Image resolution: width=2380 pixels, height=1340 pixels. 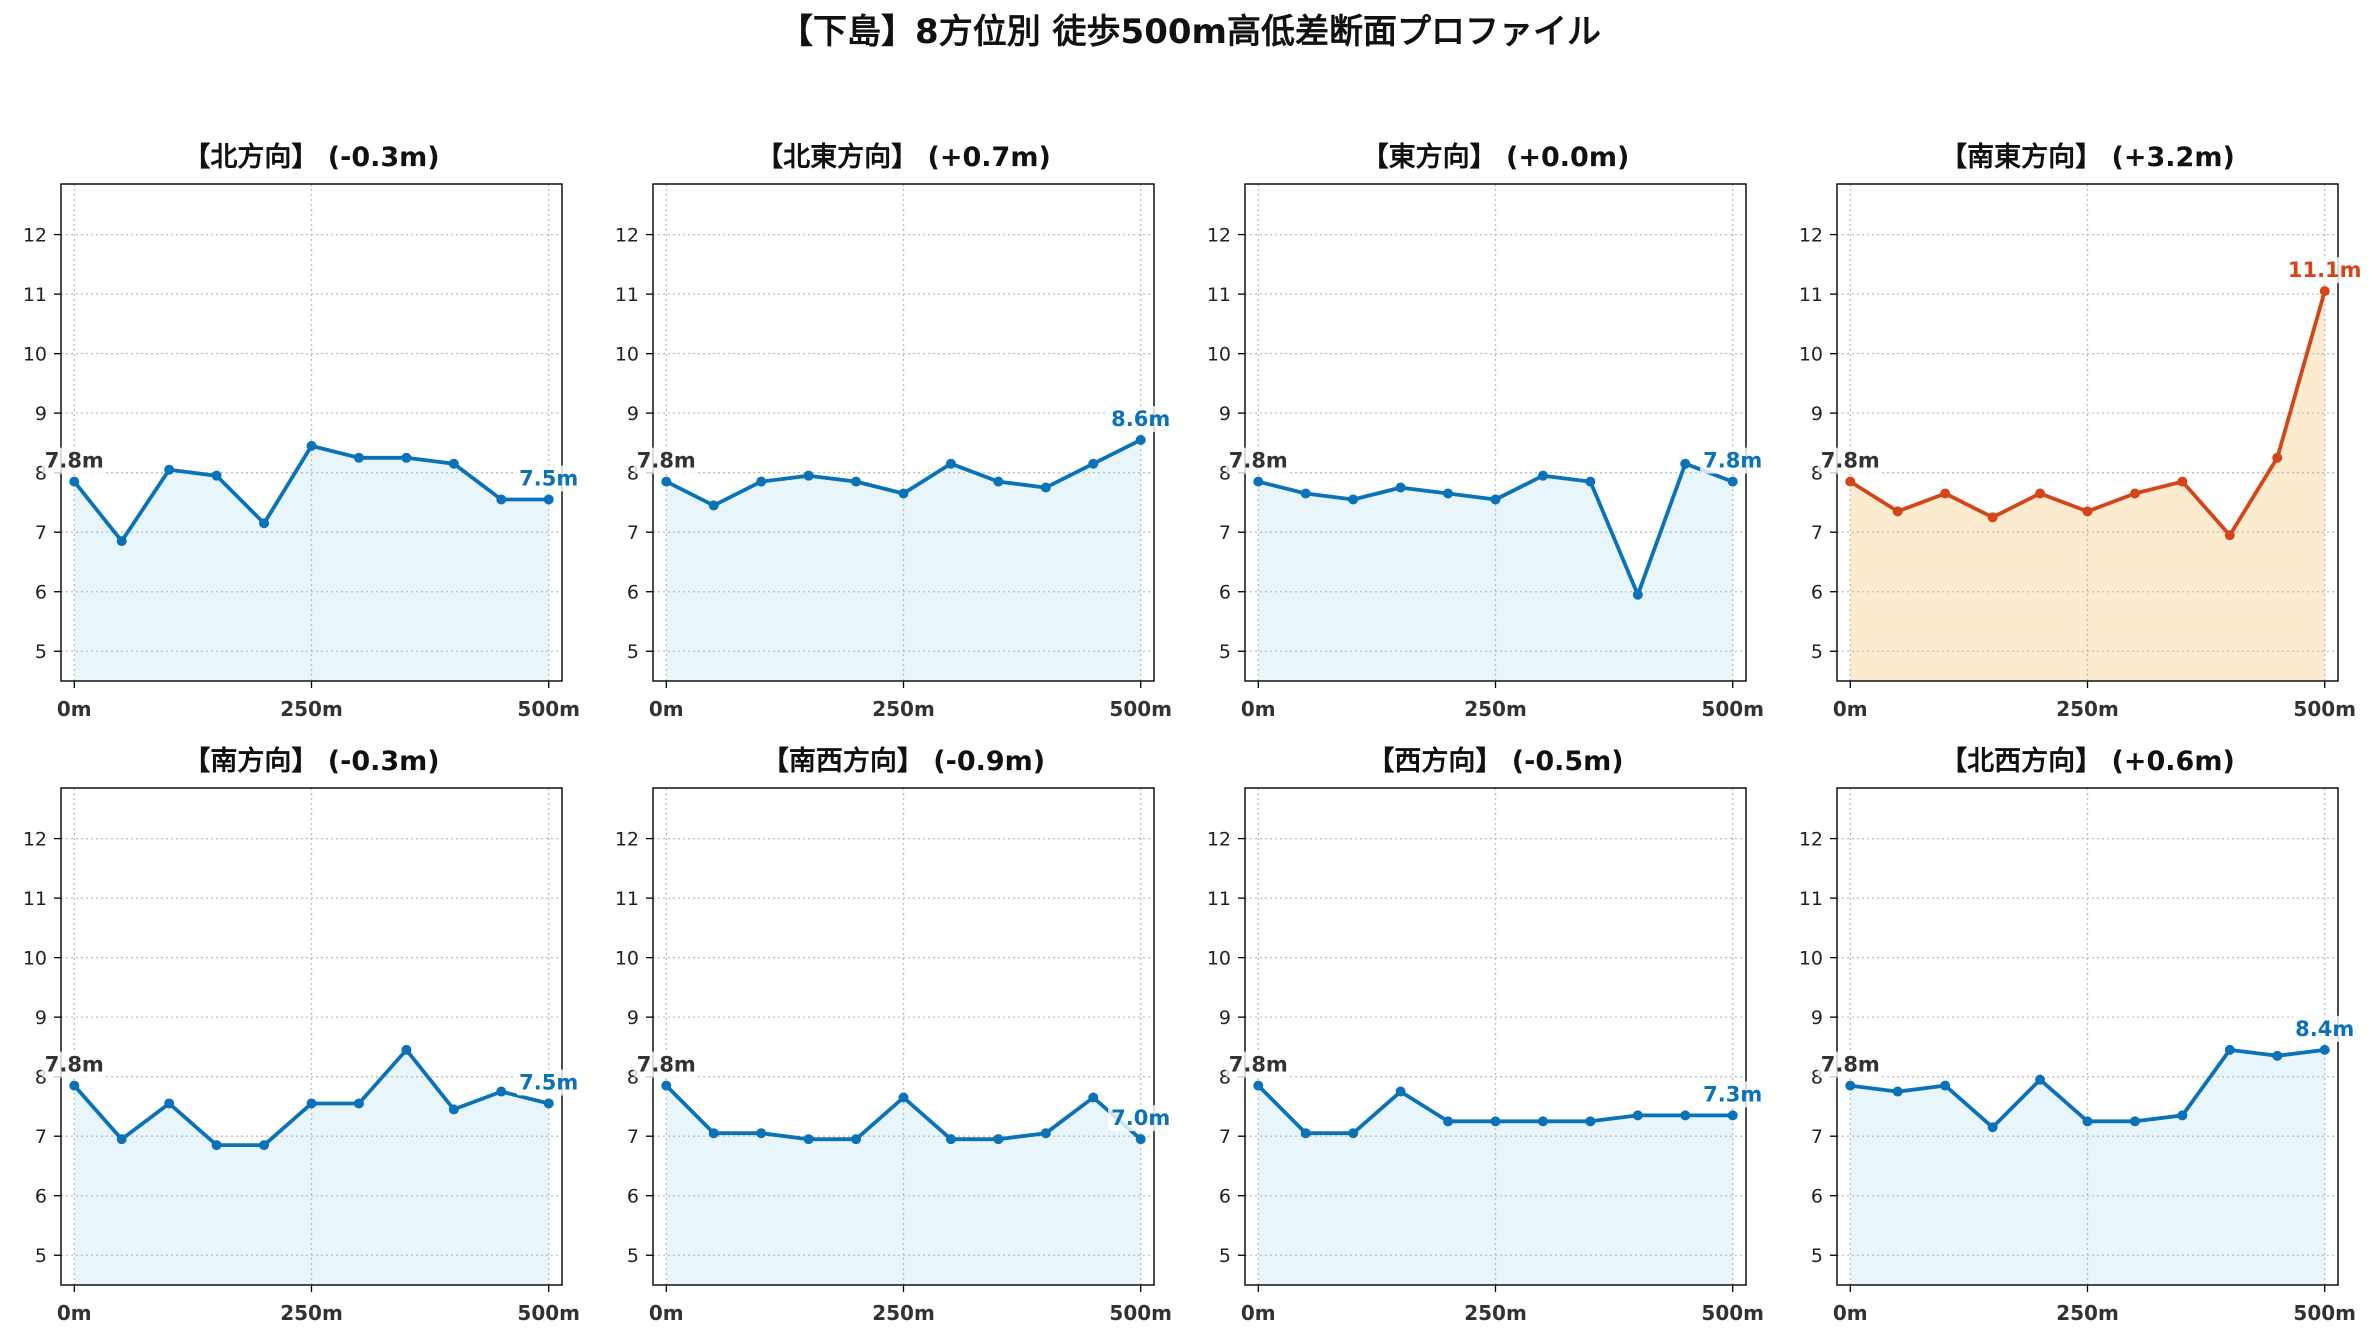 What do you see at coordinates (2087, 157) in the screenshot?
I see `subplot-title: 【南東方向】 (+3.2m)` at bounding box center [2087, 157].